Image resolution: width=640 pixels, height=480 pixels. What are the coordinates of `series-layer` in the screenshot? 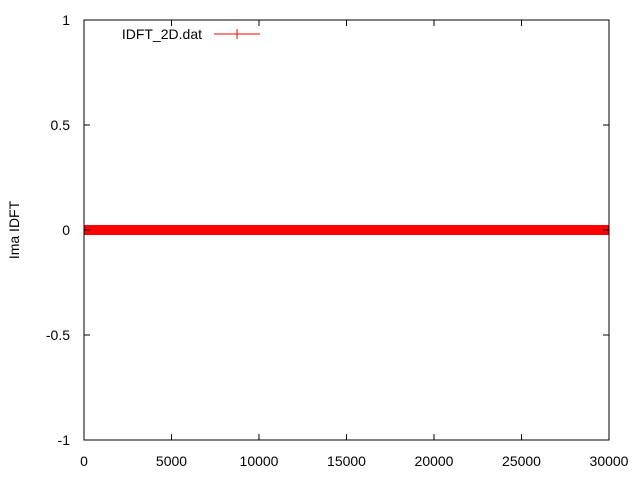 It's located at (346, 230).